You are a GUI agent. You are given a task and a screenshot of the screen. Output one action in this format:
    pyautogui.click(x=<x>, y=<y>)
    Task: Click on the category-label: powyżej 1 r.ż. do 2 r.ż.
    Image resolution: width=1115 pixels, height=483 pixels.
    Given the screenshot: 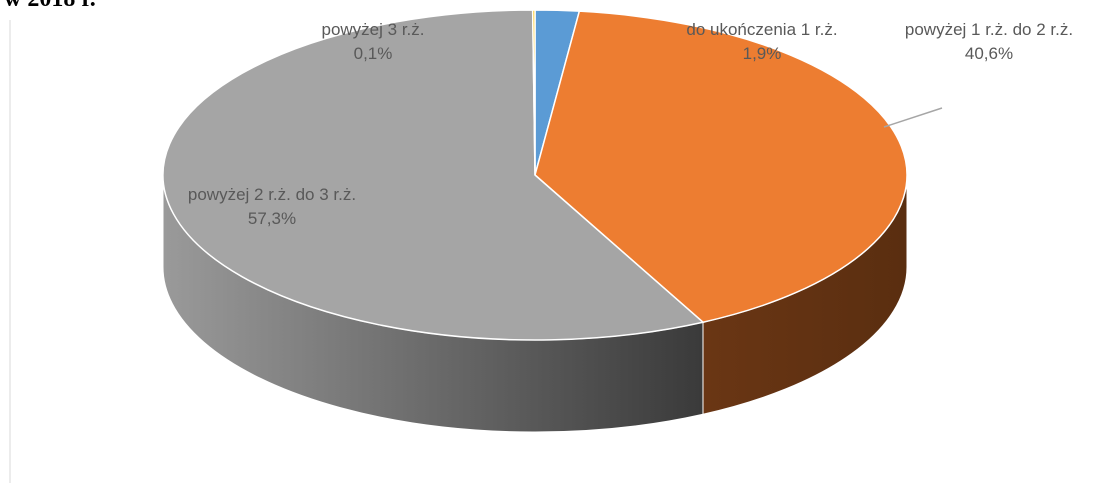 What is the action you would take?
    pyautogui.click(x=989, y=29)
    